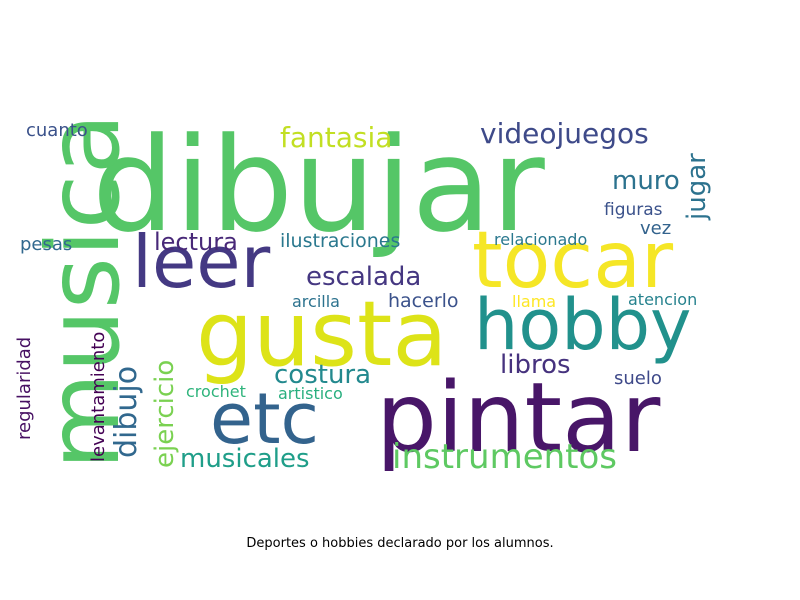  Describe the element at coordinates (505, 457) in the screenshot. I see `cloud-word-instrumentos: instrumentos` at that location.